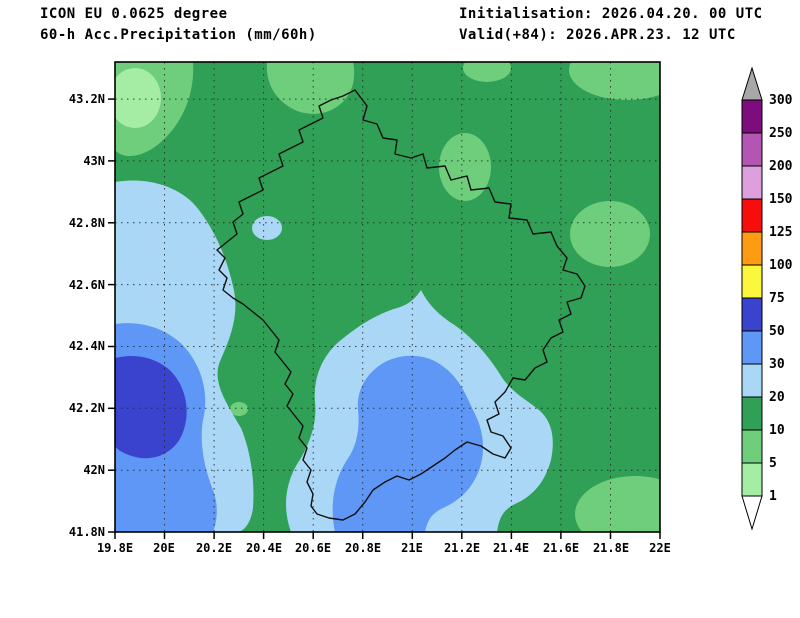 This screenshot has height=618, width=800. Describe the element at coordinates (611, 14) in the screenshot. I see `initialisation-text: Initialisation: 2026.04.20. 00 UTC` at that location.